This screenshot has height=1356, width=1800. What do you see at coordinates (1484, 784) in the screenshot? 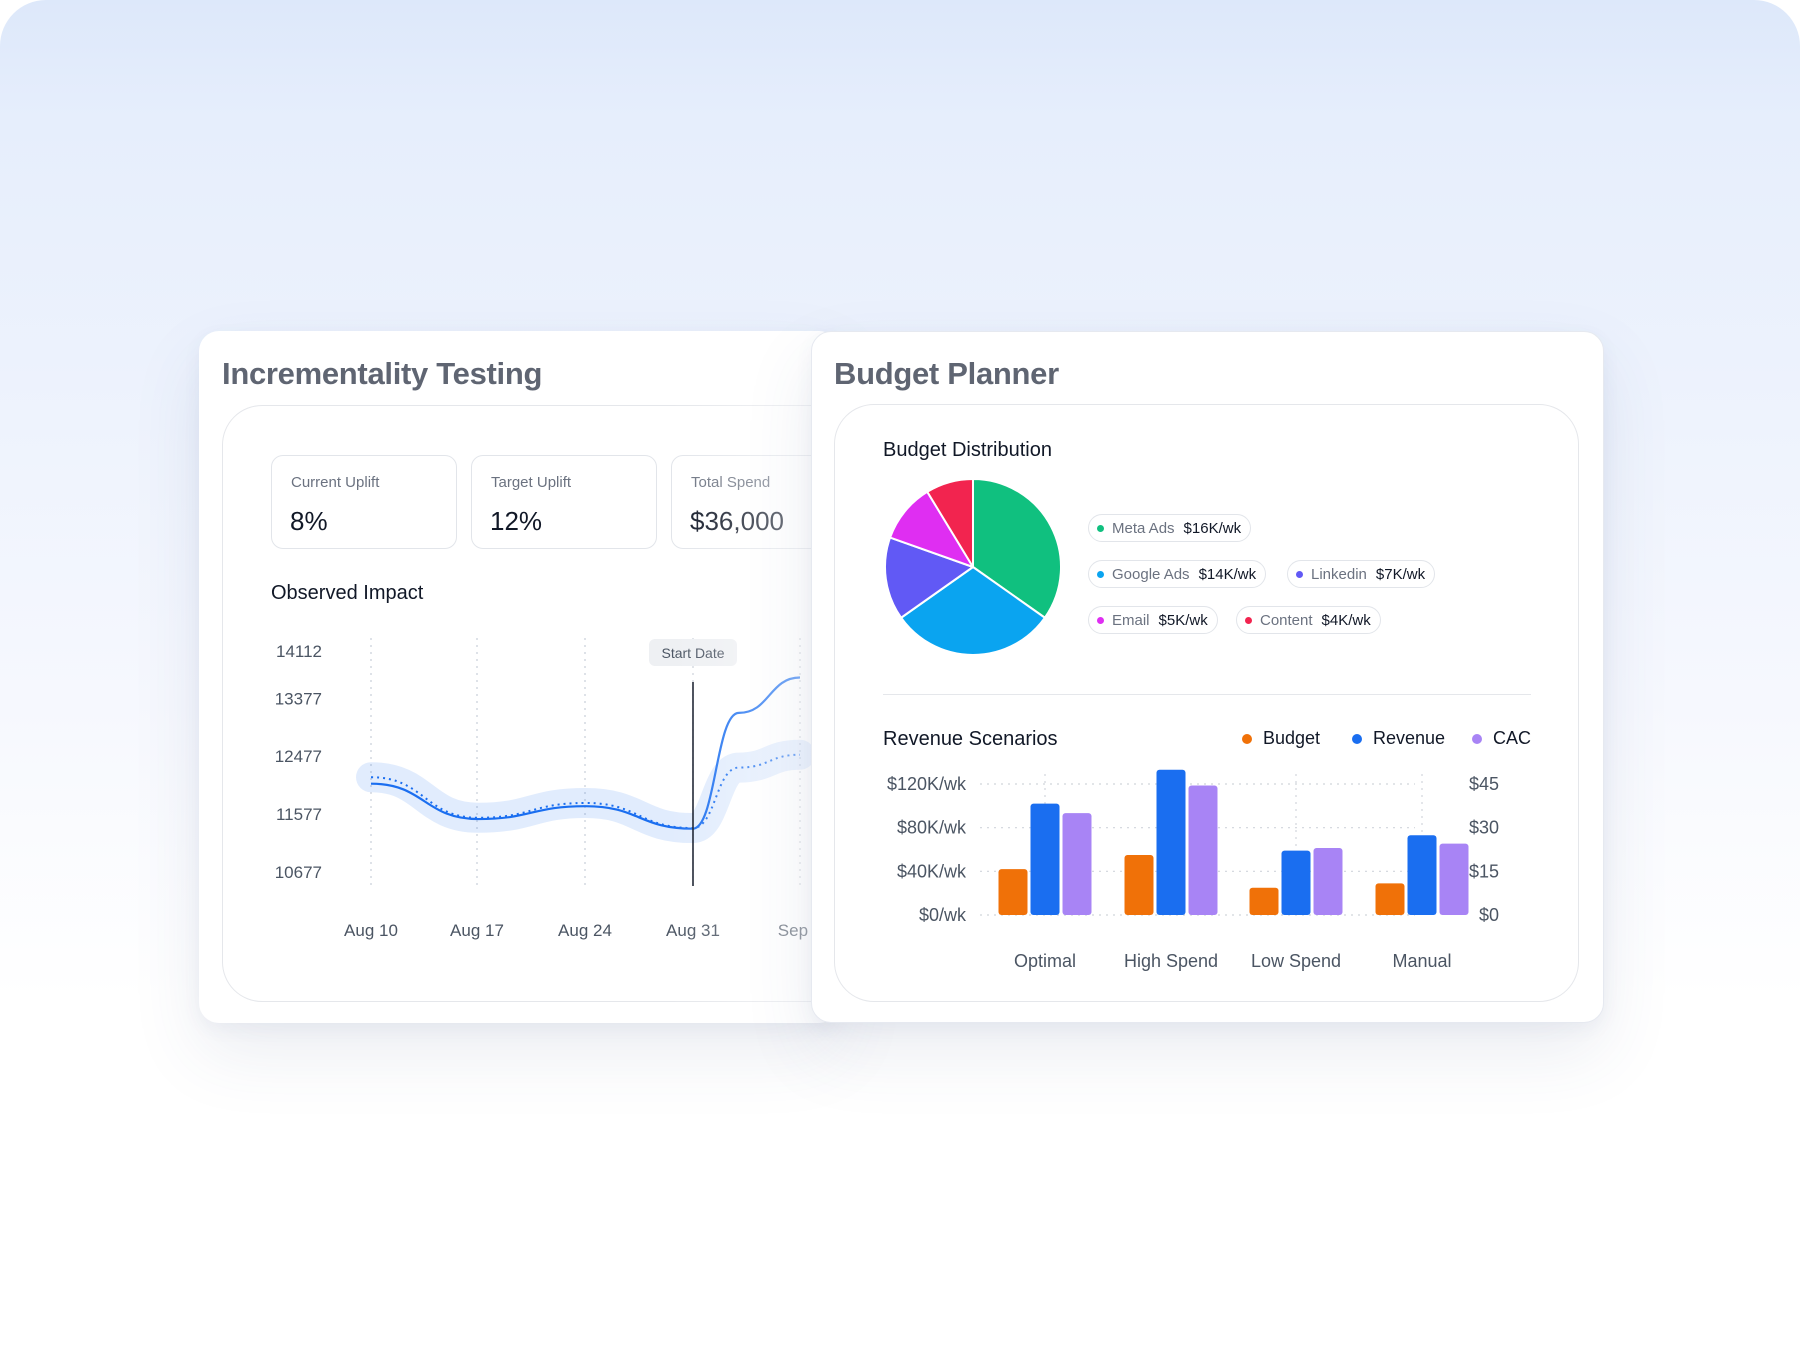
I see `y2-tick-label: $45` at bounding box center [1484, 784].